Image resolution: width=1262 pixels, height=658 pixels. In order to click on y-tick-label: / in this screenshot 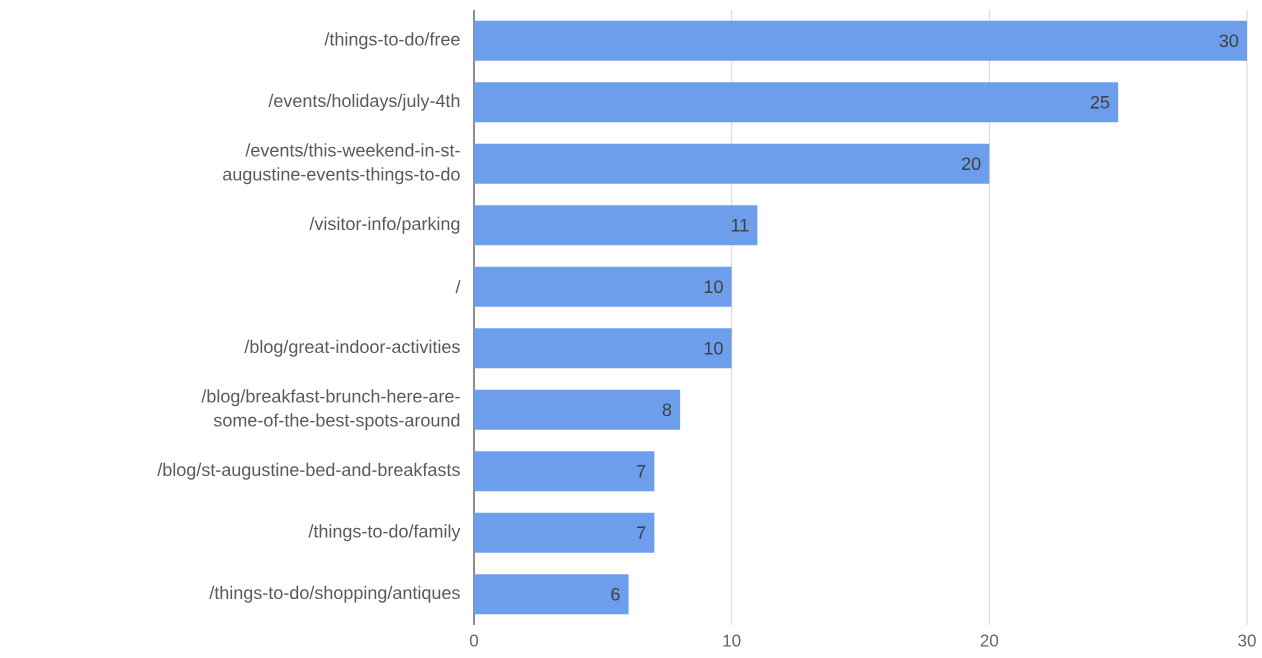, I will do `click(458, 287)`.